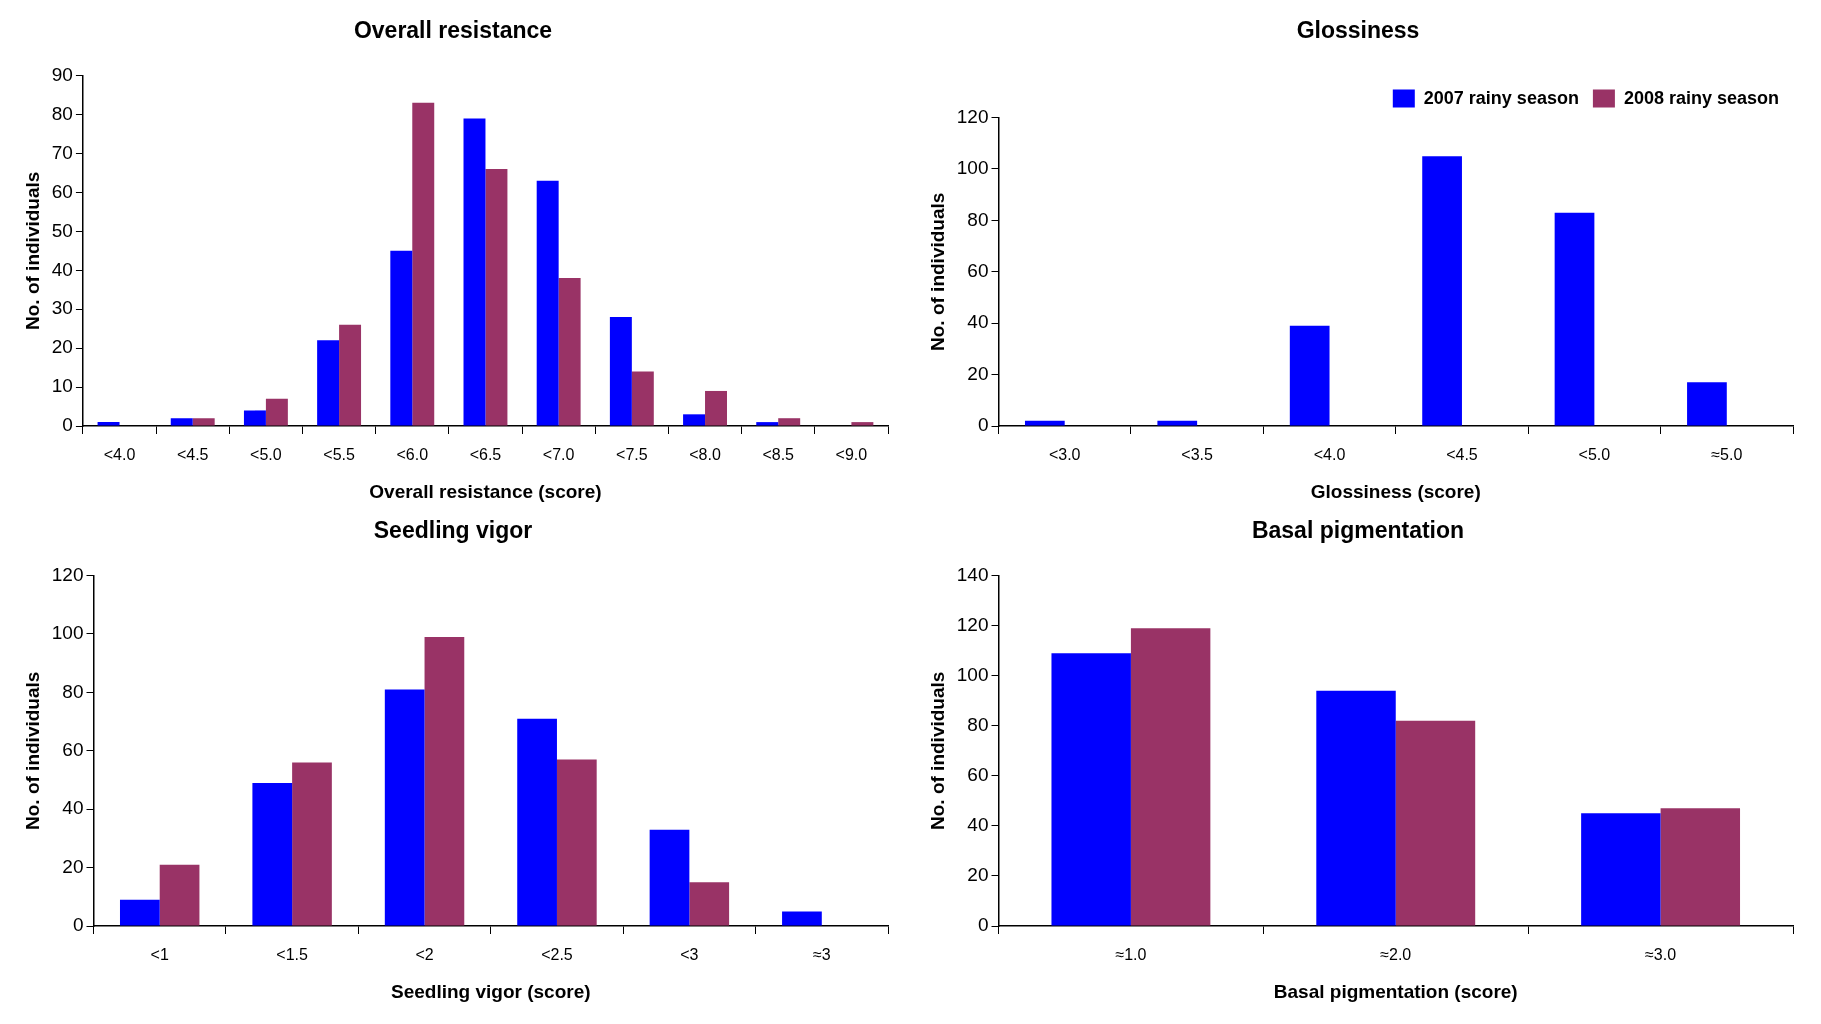 The height and width of the screenshot is (1024, 1821). Describe the element at coordinates (485, 455) in the screenshot. I see `x-tick-label: <6.5` at that location.